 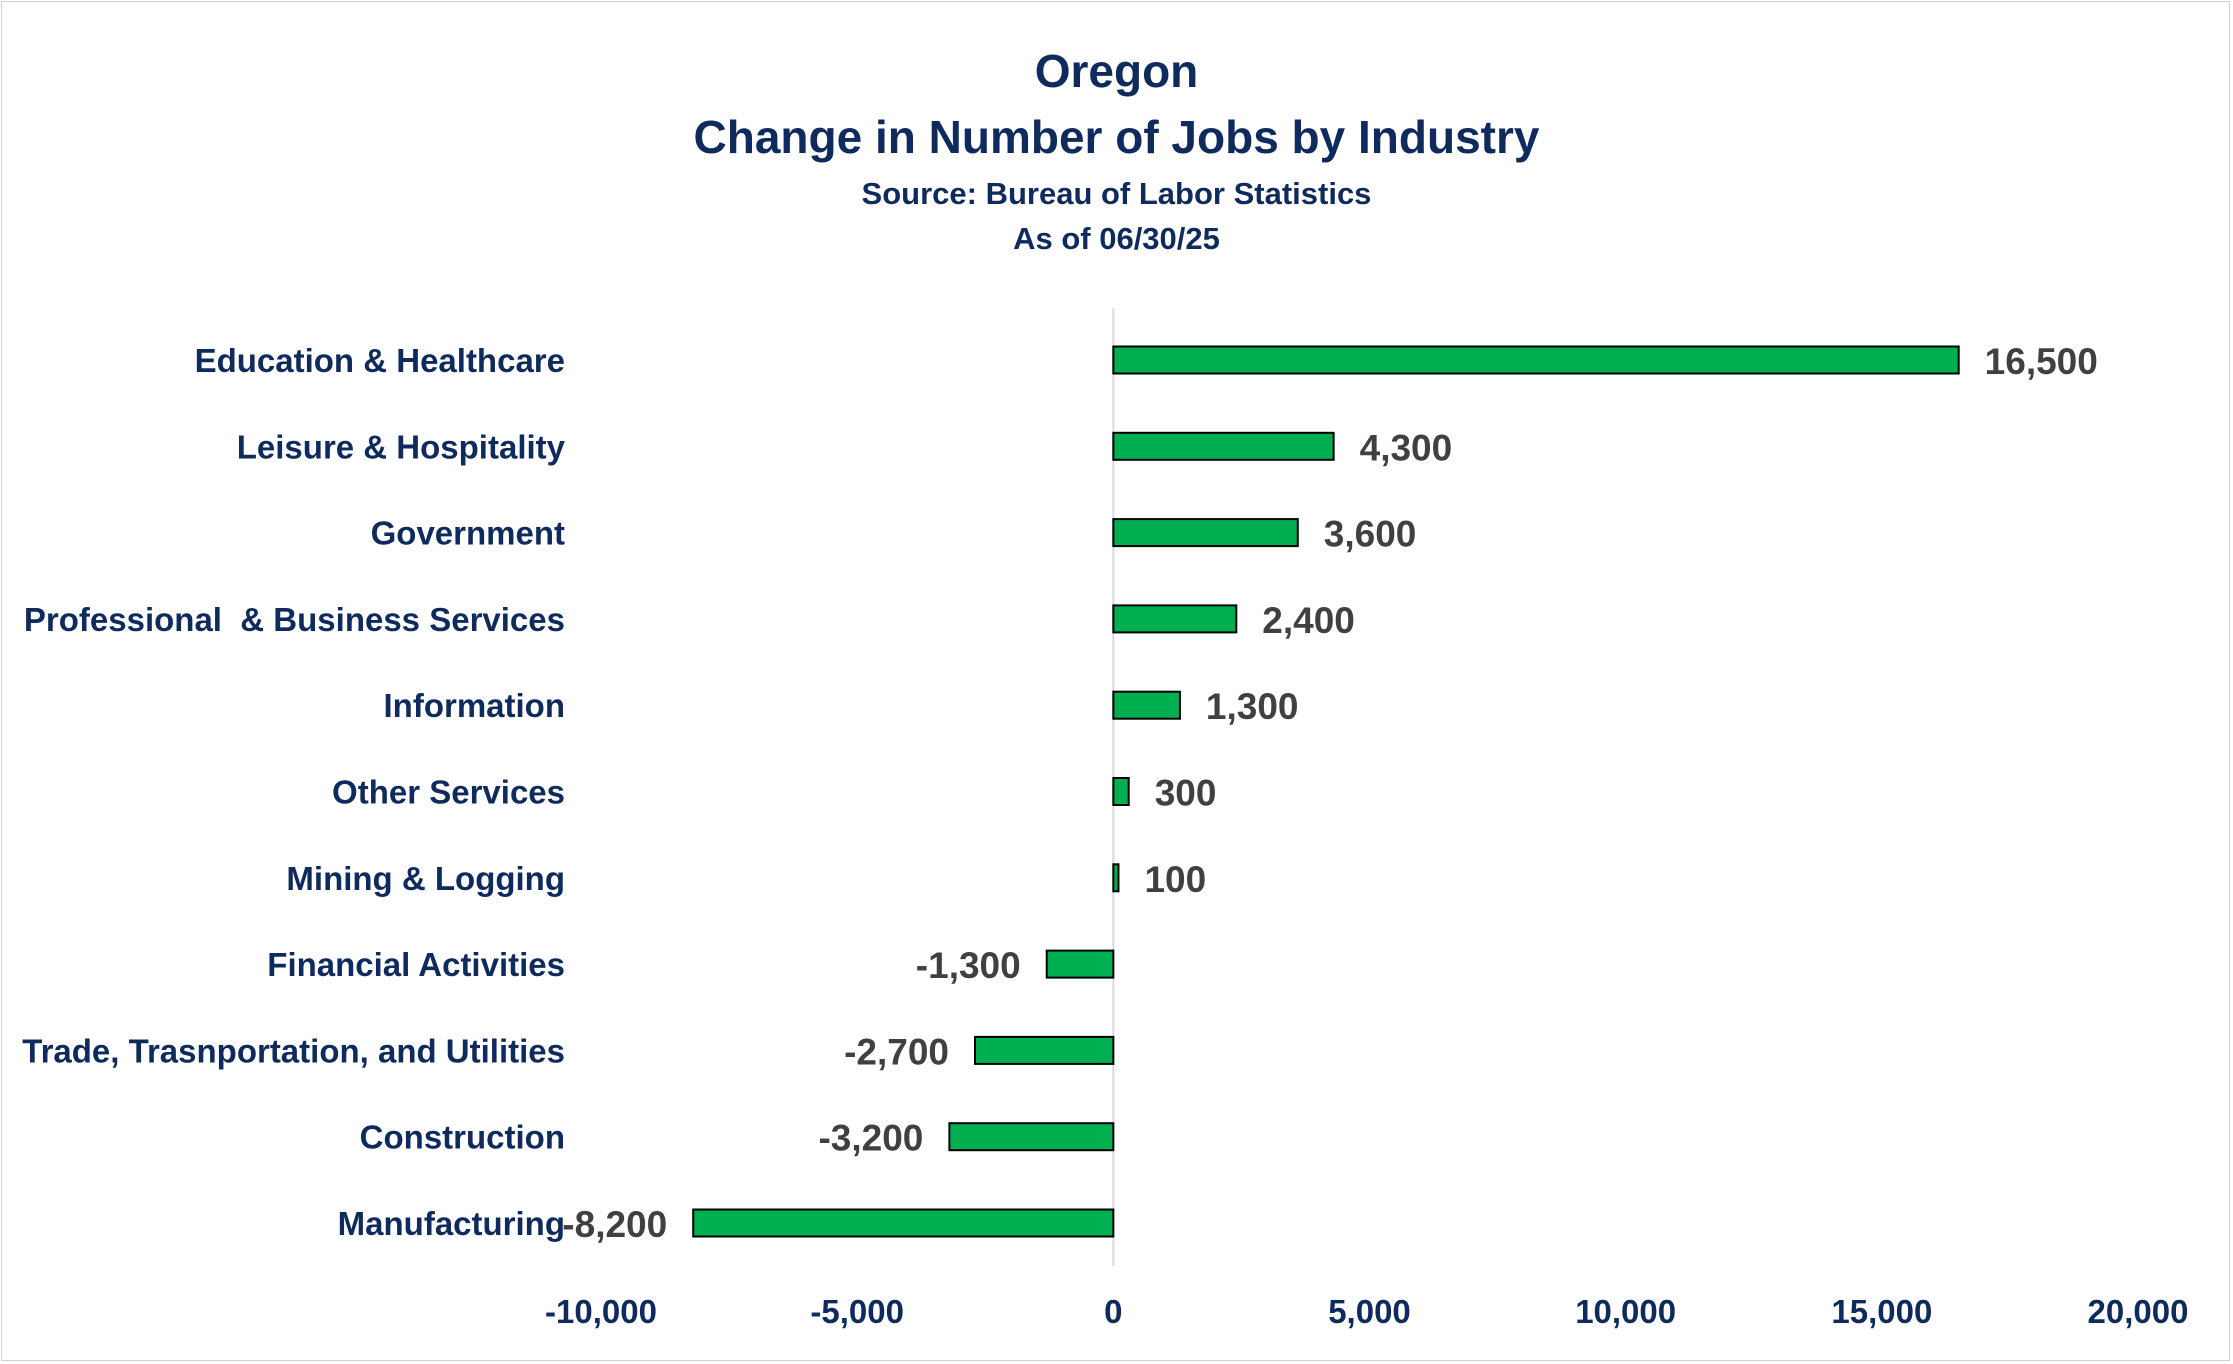 What do you see at coordinates (2138, 1311) in the screenshot?
I see `x-tick-label: 20,000` at bounding box center [2138, 1311].